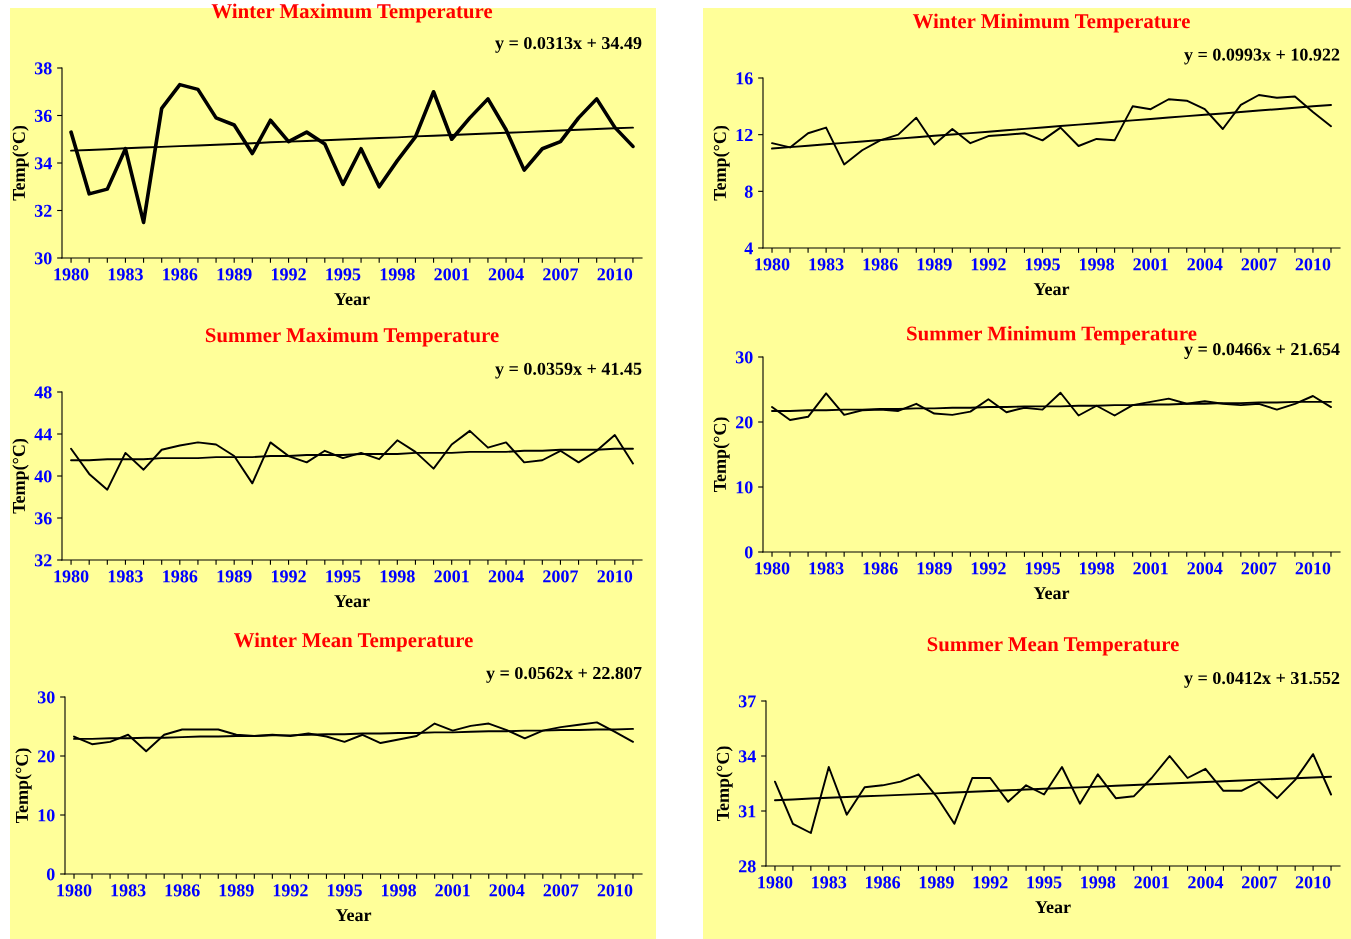 This screenshot has width=1351, height=939. I want to click on chart-title: Summer Mean Temperature, so click(1053, 646).